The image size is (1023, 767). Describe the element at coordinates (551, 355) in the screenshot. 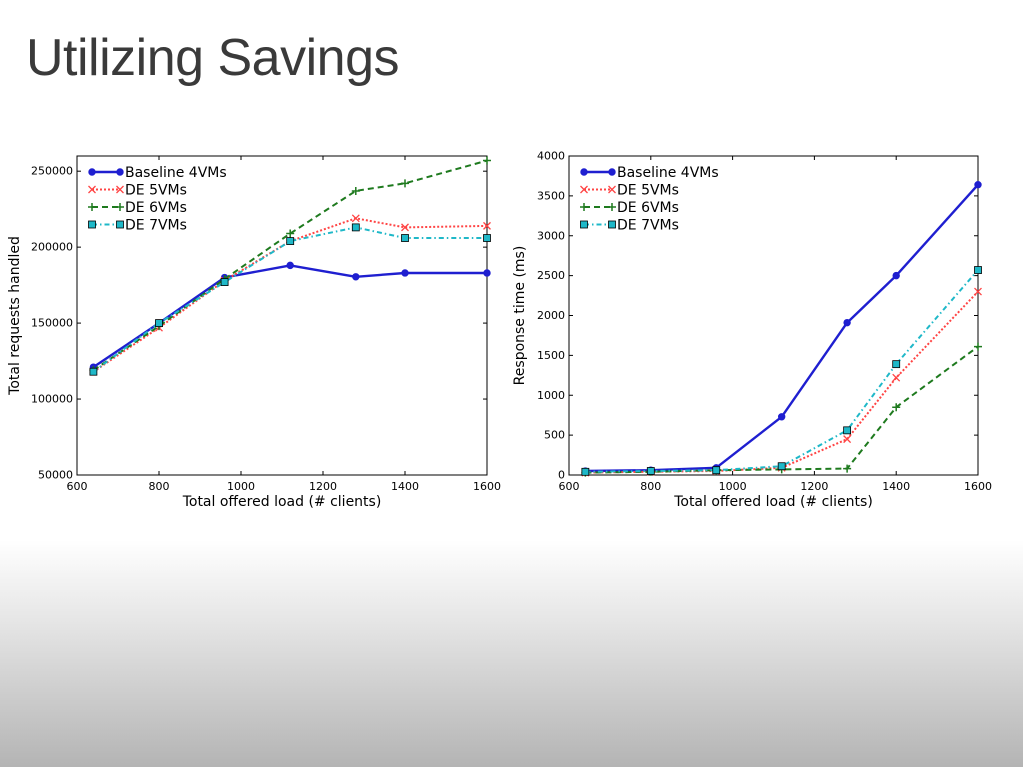

I see `y-tick-label: 1500` at that location.